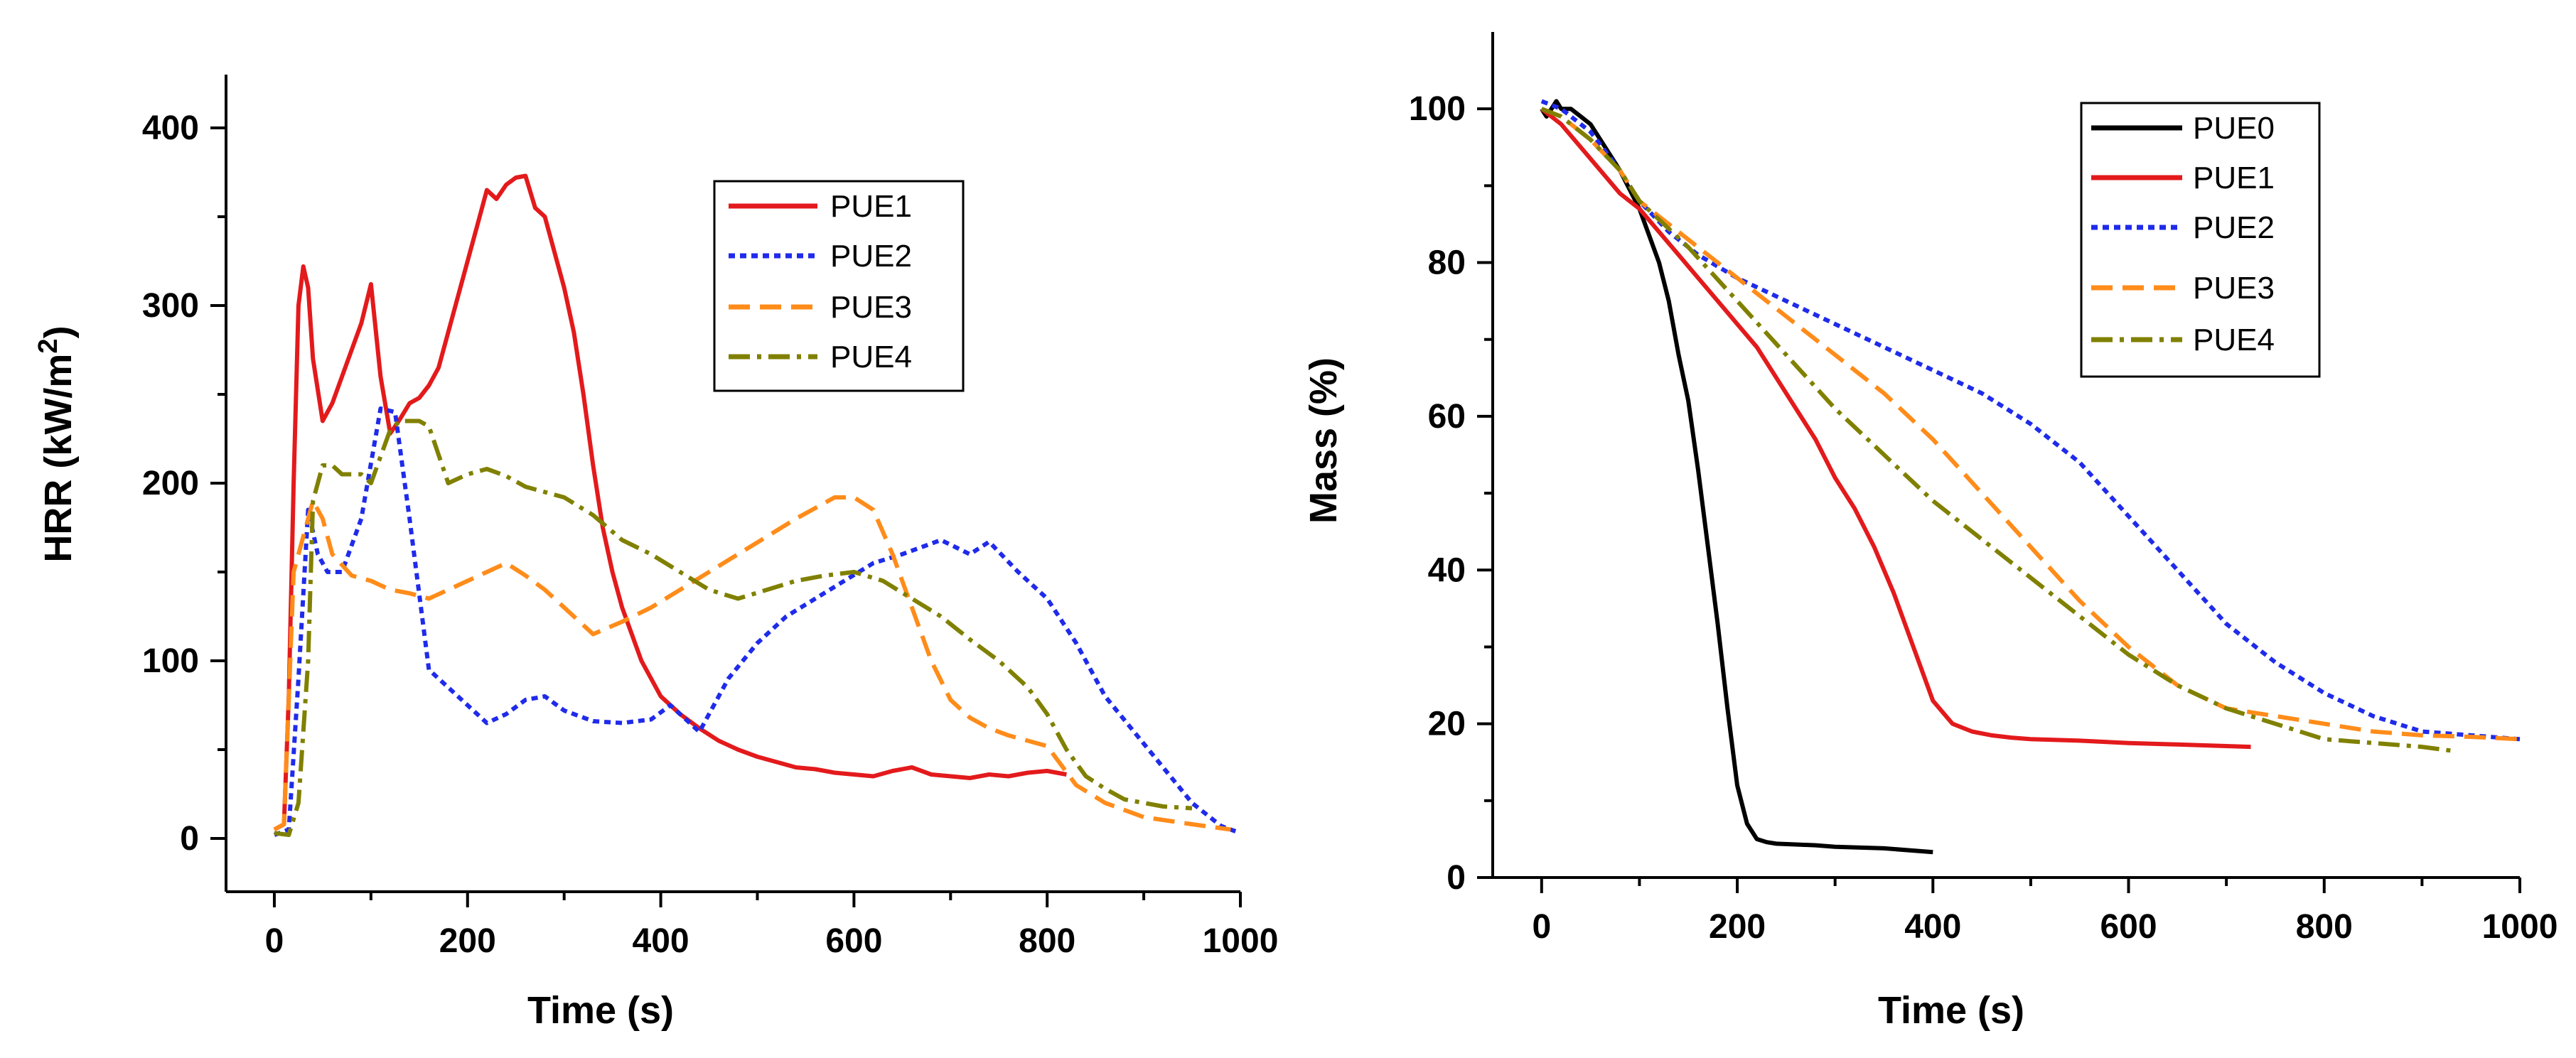 The height and width of the screenshot is (1058, 2576). What do you see at coordinates (467, 941) in the screenshot?
I see `hrr-x-tick-label-200: 200` at bounding box center [467, 941].